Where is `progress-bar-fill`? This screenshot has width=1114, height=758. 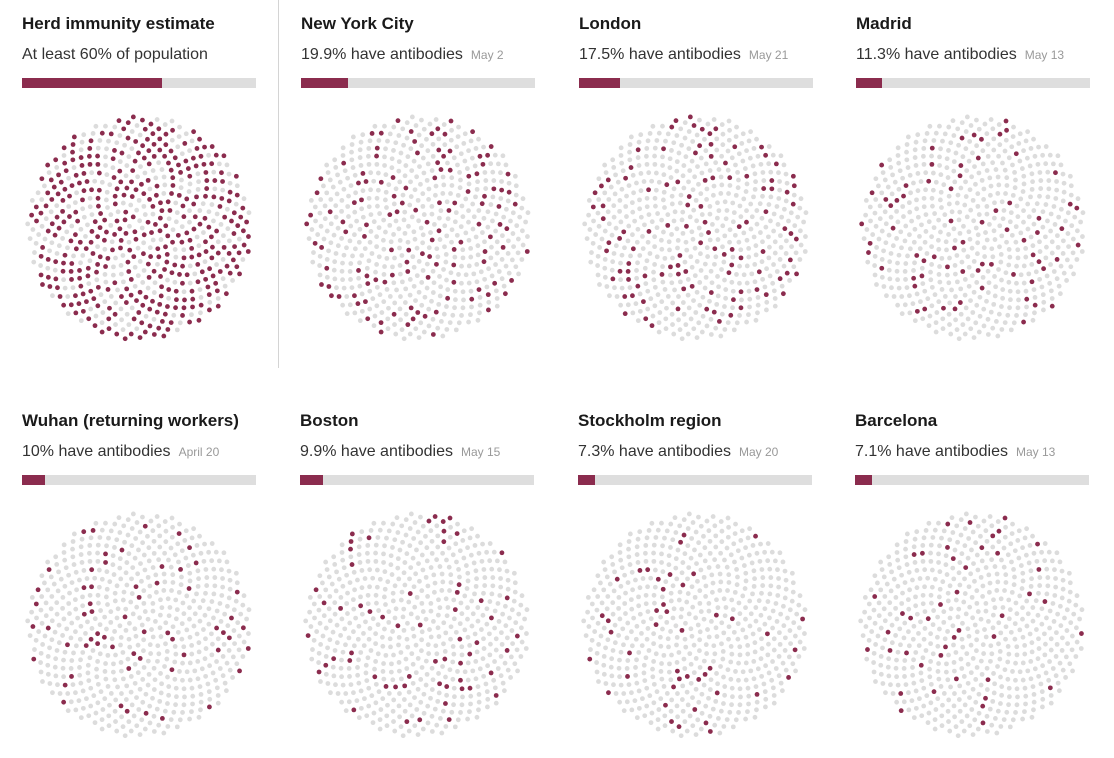
progress-bar-fill is located at coordinates (869, 83).